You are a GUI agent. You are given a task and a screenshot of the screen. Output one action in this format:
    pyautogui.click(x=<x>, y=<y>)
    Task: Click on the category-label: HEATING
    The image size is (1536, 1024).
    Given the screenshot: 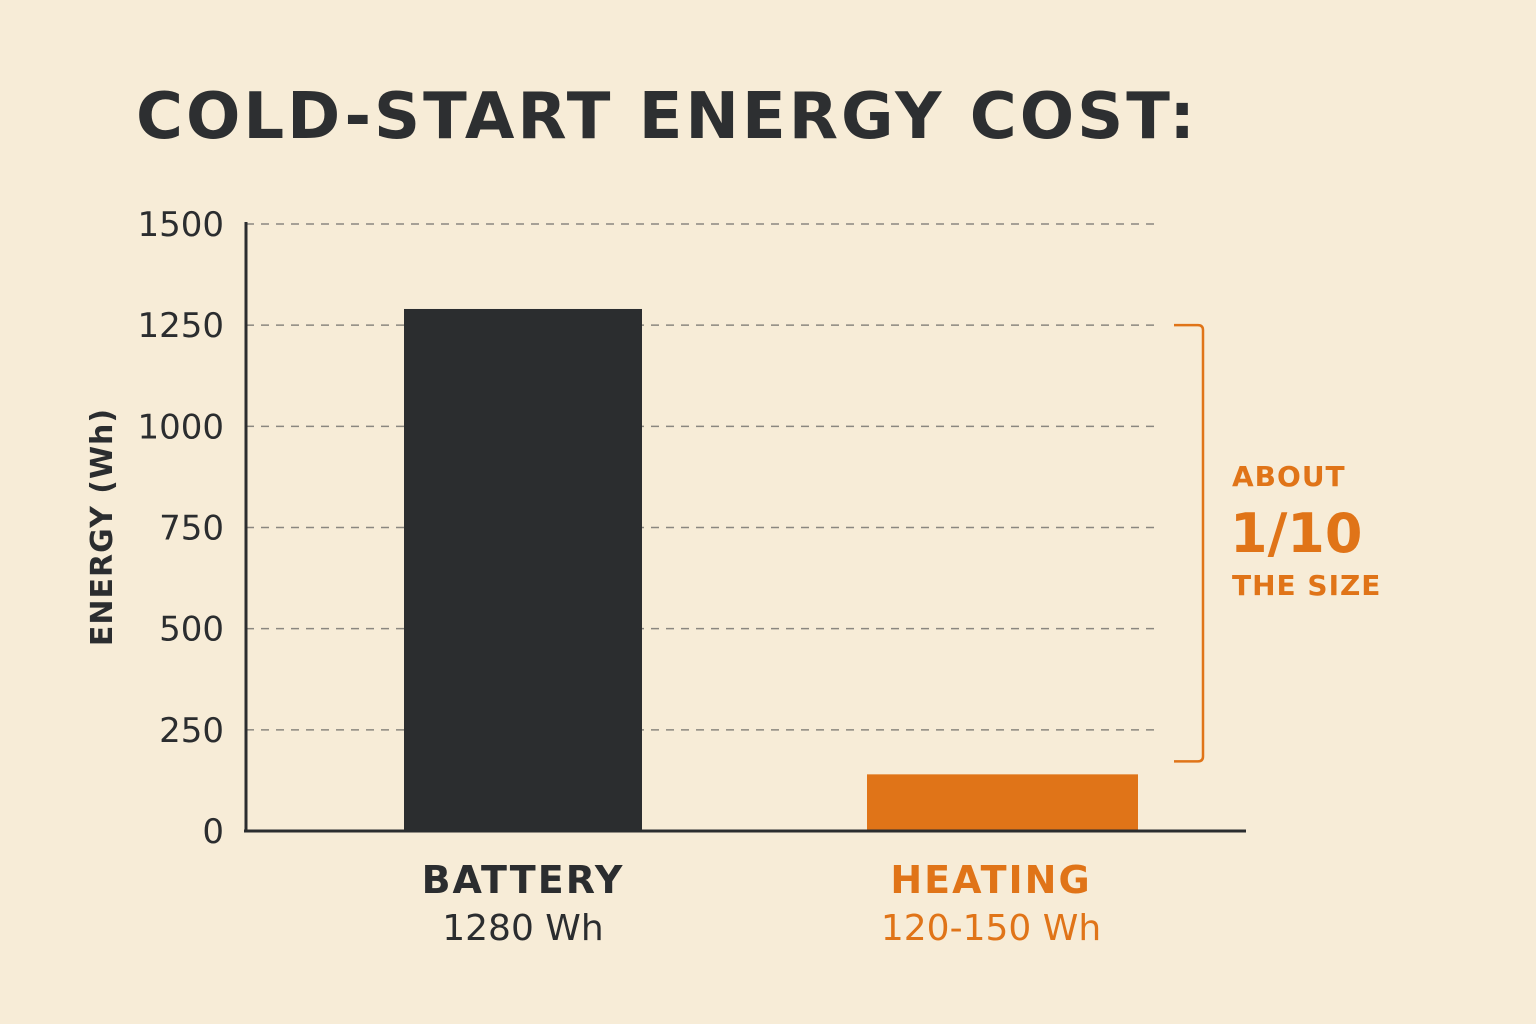 What is the action you would take?
    pyautogui.click(x=990, y=880)
    